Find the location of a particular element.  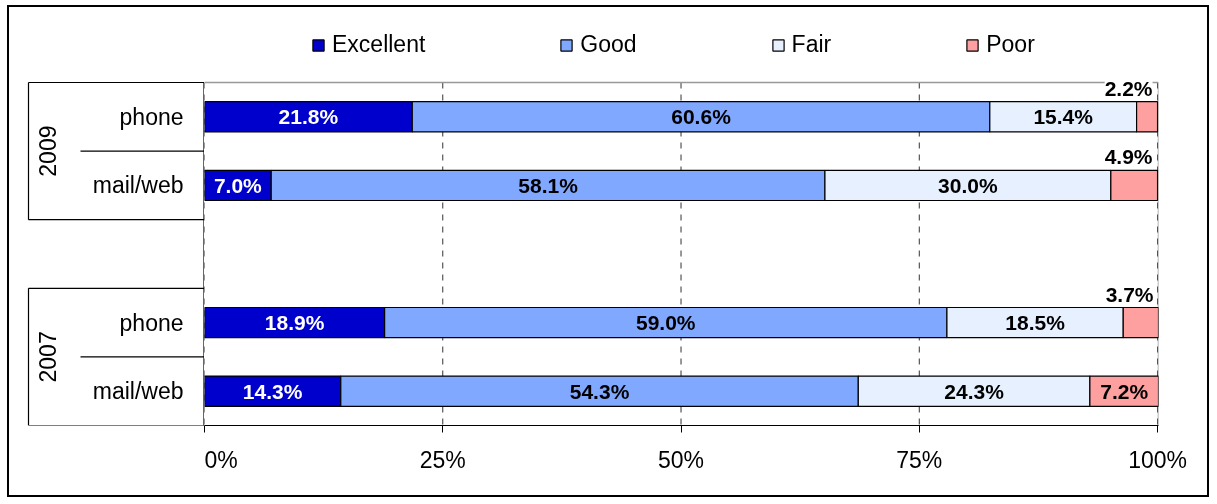

data-label: 58.1% is located at coordinates (548, 185).